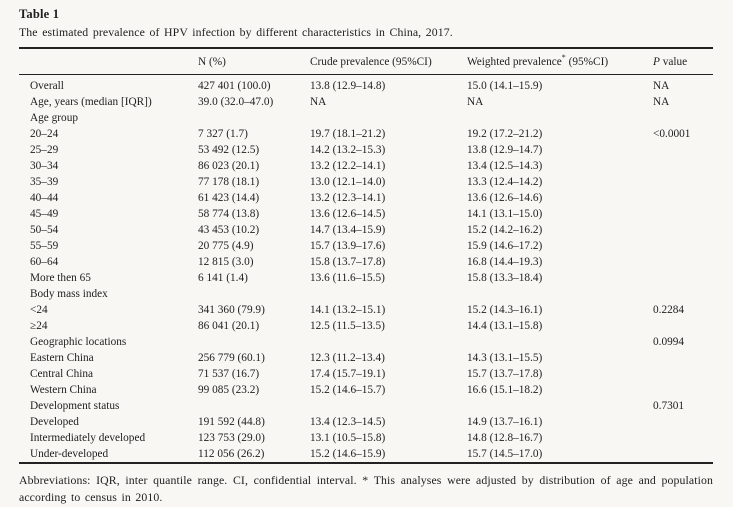  What do you see at coordinates (505, 374) in the screenshot?
I see `cell-weighted: 15.7 (13.7–17.8)` at bounding box center [505, 374].